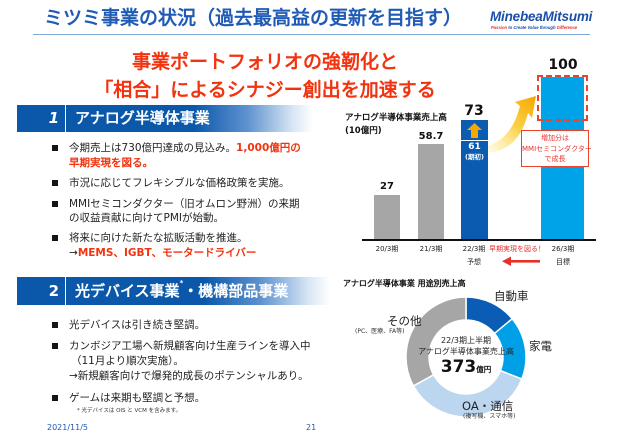 This screenshot has height=438, width=621. I want to click on donut-total-unit: 億円, so click(484, 369).